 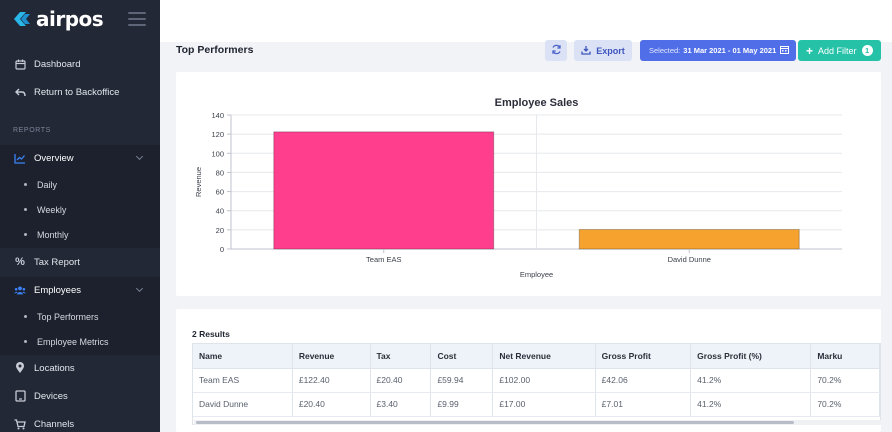 What do you see at coordinates (867, 50) in the screenshot?
I see `filter-count-badge: 1` at bounding box center [867, 50].